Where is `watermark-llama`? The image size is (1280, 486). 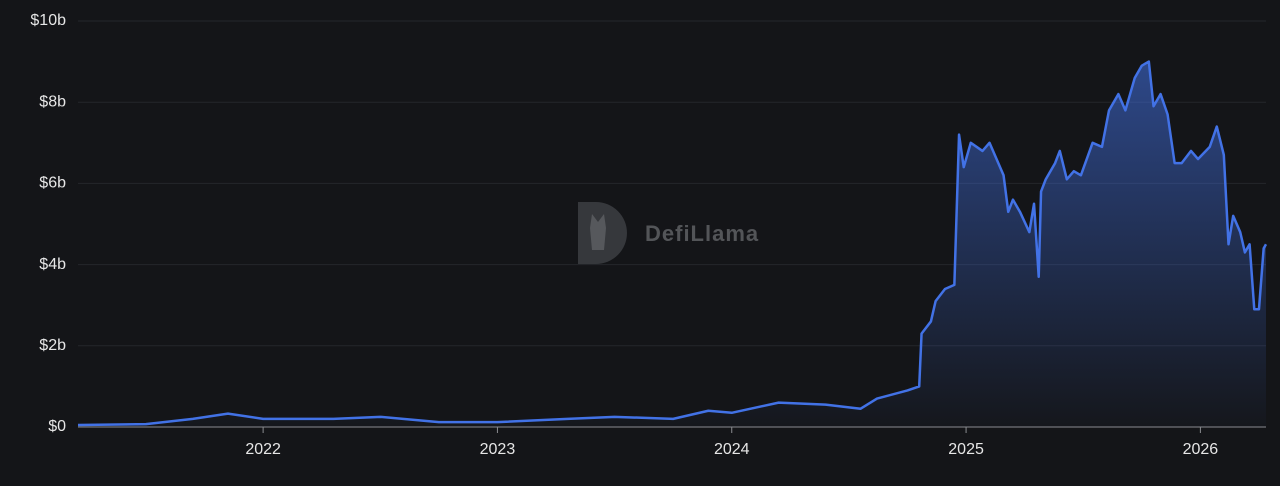 watermark-llama is located at coordinates (598, 232).